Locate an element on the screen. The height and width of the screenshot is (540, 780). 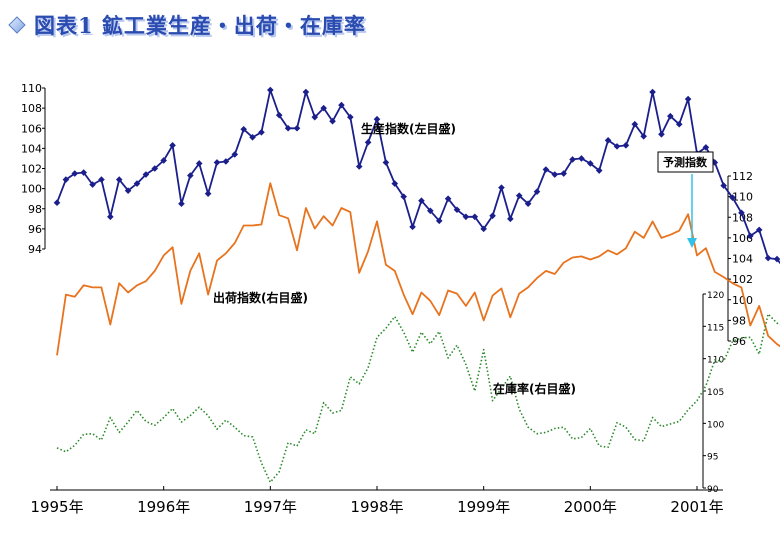
production-tick-label: 102 is located at coordinates (31, 169).